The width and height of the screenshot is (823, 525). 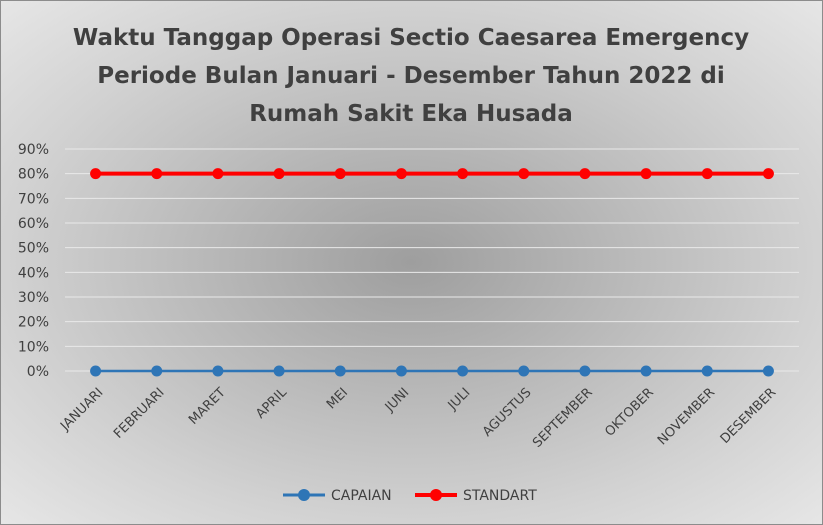 What do you see at coordinates (207, 406) in the screenshot?
I see `x-tick-label: MARET` at bounding box center [207, 406].